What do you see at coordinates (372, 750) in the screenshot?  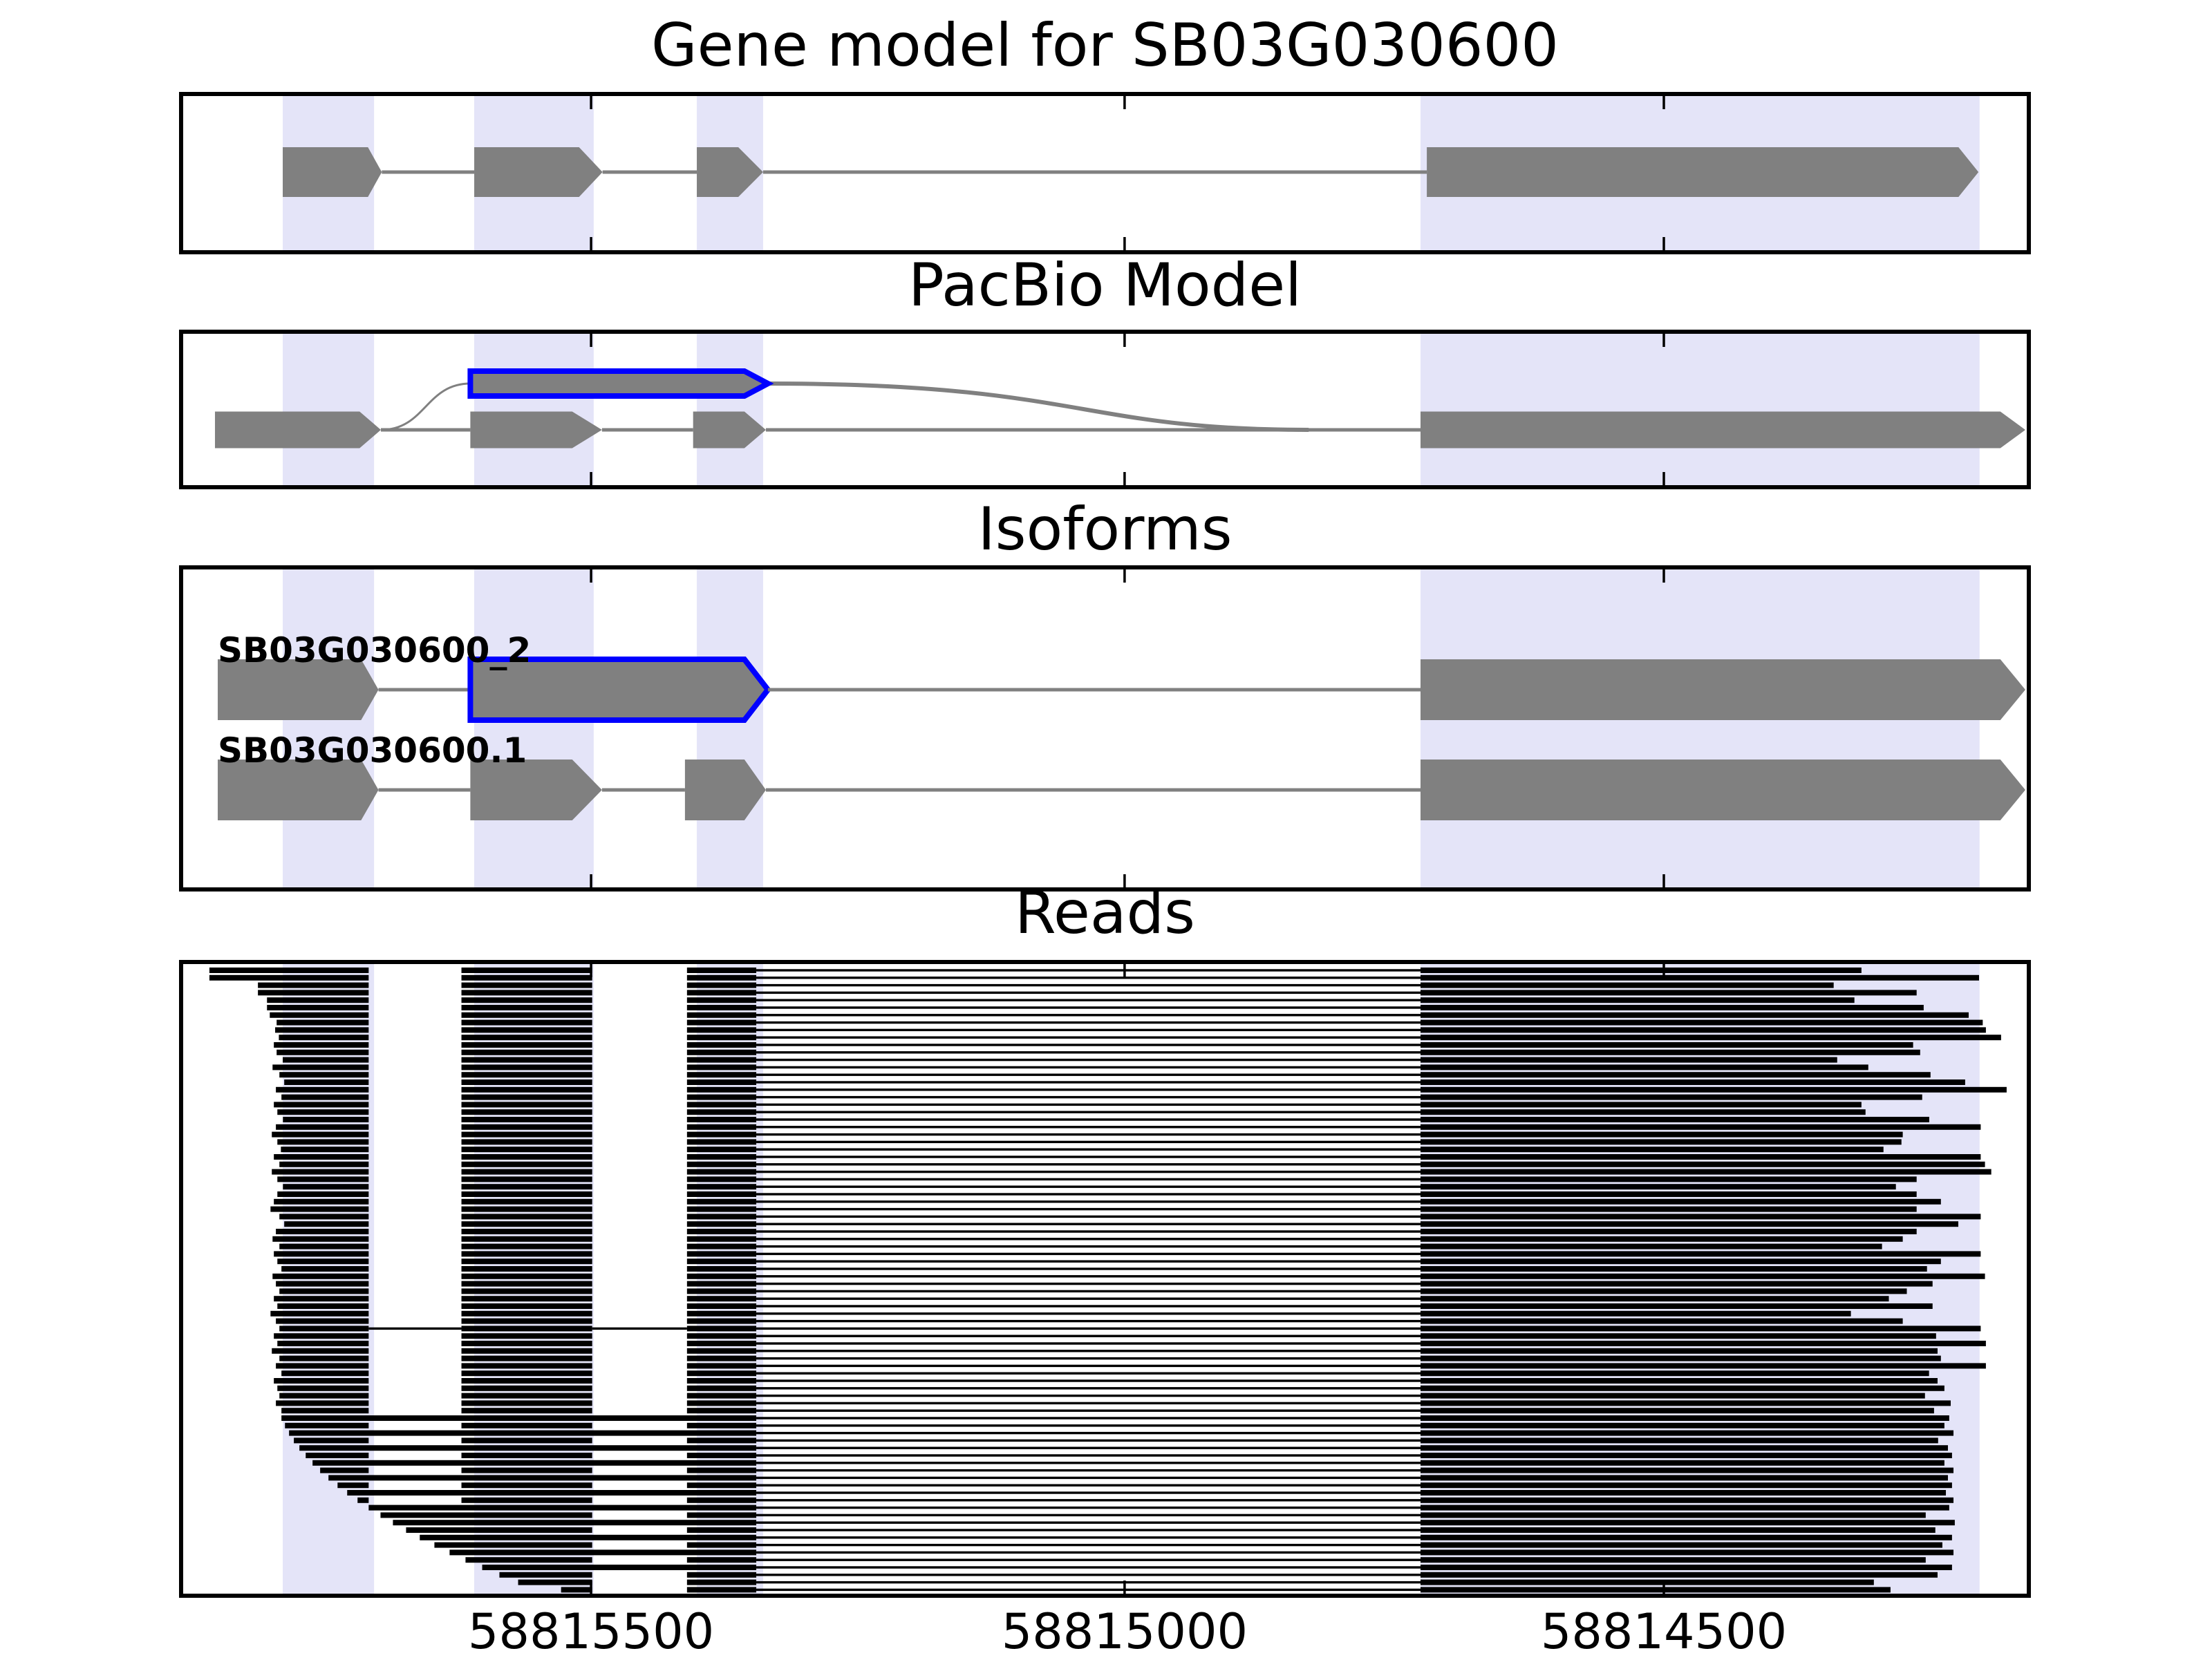 I see `isoform-label: SB03G030600.1` at bounding box center [372, 750].